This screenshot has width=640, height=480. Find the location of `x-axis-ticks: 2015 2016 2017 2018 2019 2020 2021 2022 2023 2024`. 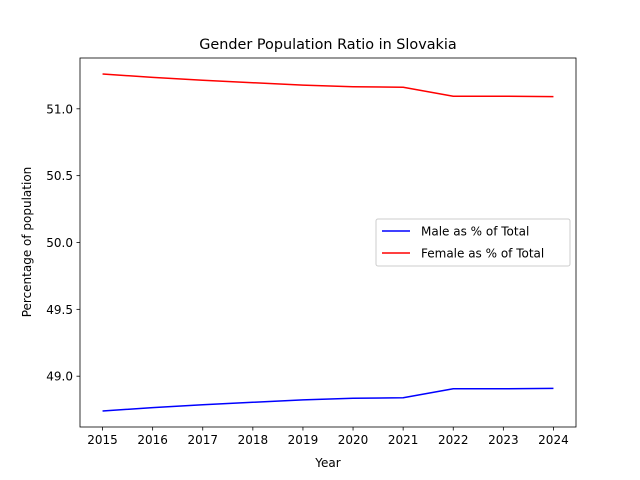

x-axis-ticks: 2015 2016 2017 2018 2019 2020 2021 2022 2023 2024 is located at coordinates (328, 437).